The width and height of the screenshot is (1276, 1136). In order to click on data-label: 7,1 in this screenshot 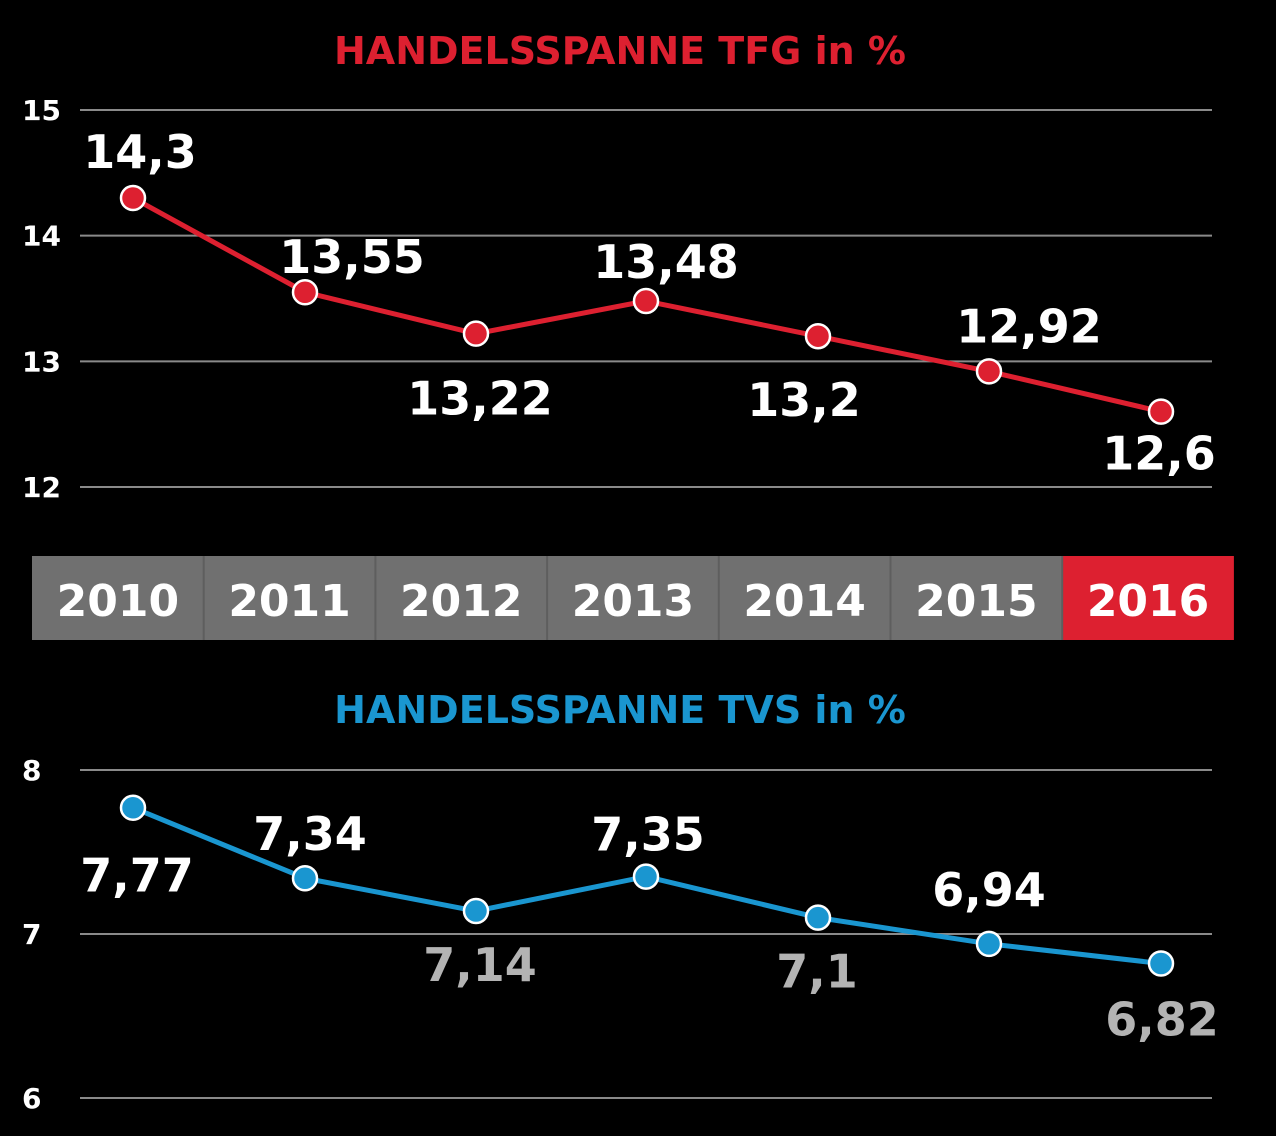, I will do `click(817, 972)`.